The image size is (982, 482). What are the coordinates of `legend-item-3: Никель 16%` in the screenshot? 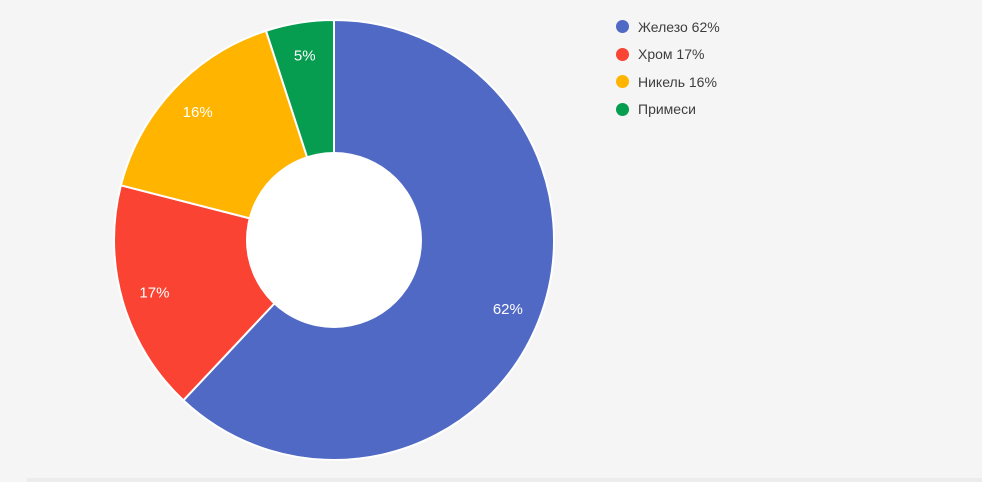 It's located at (668, 82).